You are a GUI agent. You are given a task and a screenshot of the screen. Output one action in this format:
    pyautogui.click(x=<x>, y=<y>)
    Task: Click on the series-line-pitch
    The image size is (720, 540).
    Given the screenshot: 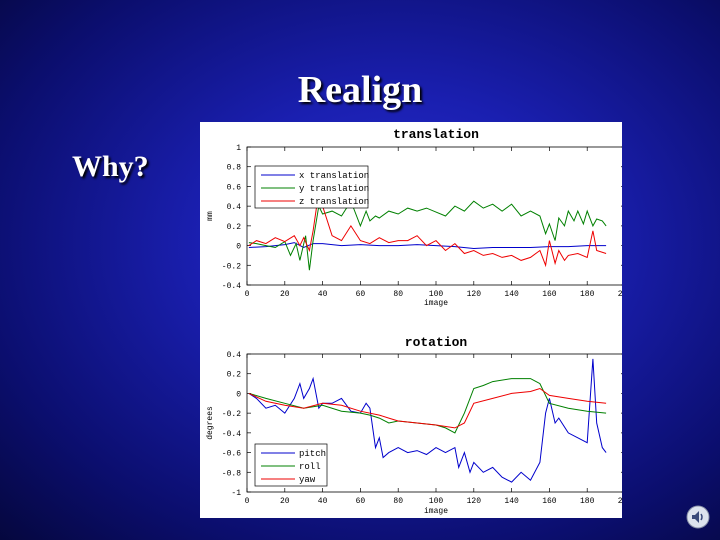 What is the action you would take?
    pyautogui.click(x=427, y=420)
    